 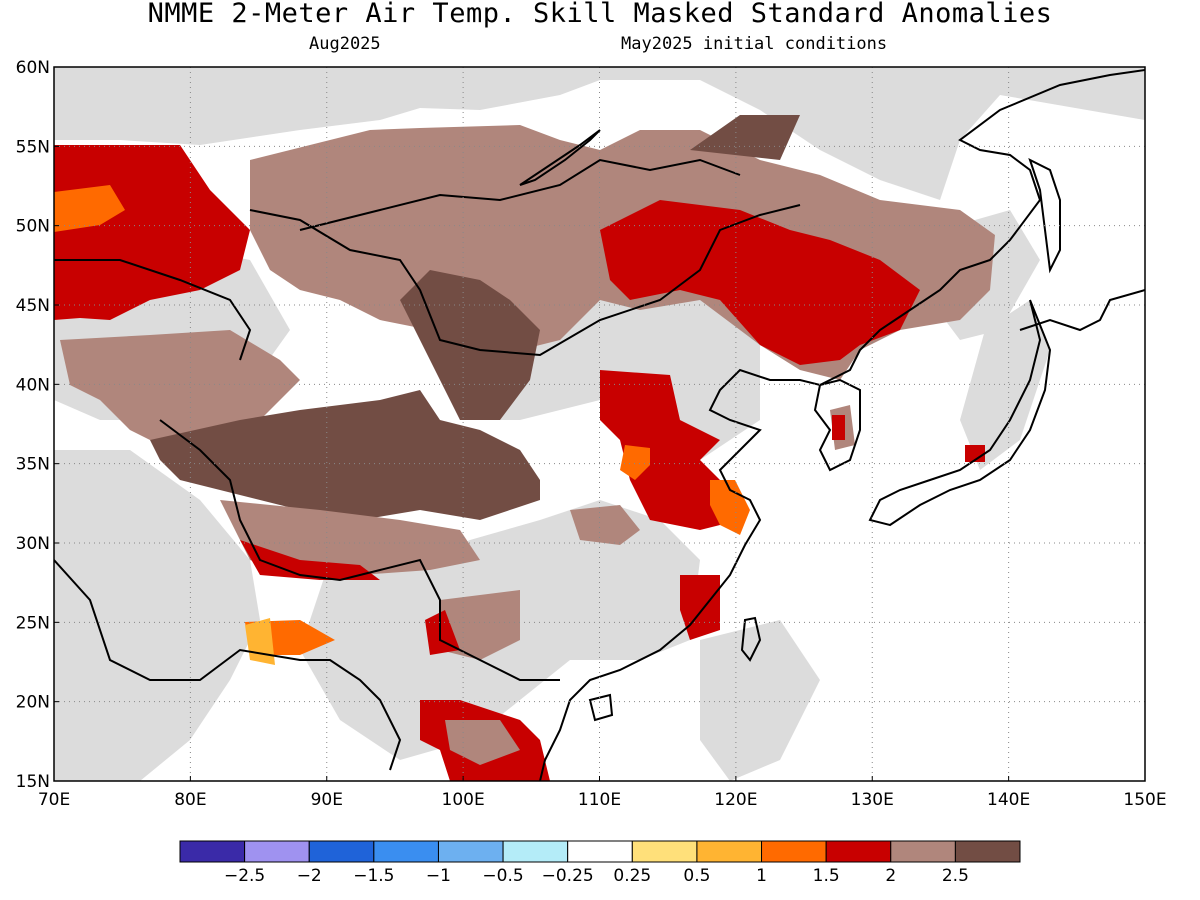 What do you see at coordinates (955, 876) in the screenshot?
I see `colorbar-label: 2.5` at bounding box center [955, 876].